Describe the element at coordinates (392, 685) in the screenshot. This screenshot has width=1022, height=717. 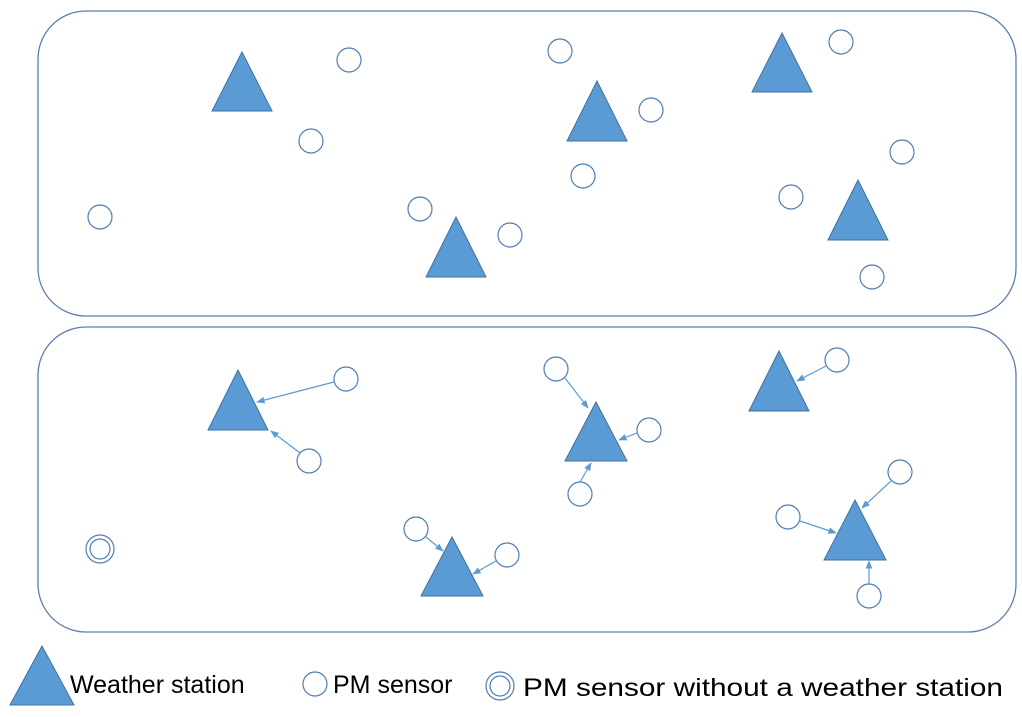
I see `legend-pm-sensor-label: PM sensor` at that location.